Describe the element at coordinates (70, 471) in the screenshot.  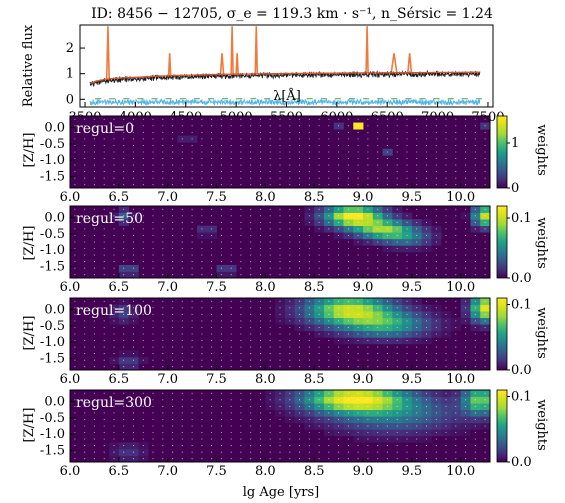
I see `heatmap-x-tick-label: 6.0` at that location.